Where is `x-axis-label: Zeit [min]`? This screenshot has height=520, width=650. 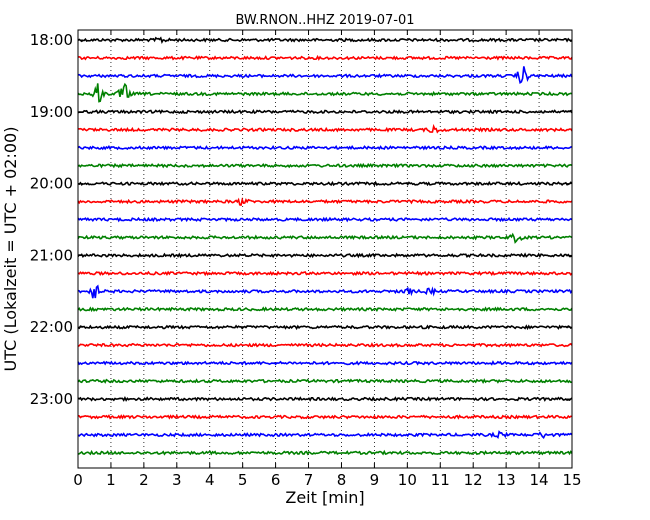
x-axis-label: Zeit [min] is located at coordinates (324, 497).